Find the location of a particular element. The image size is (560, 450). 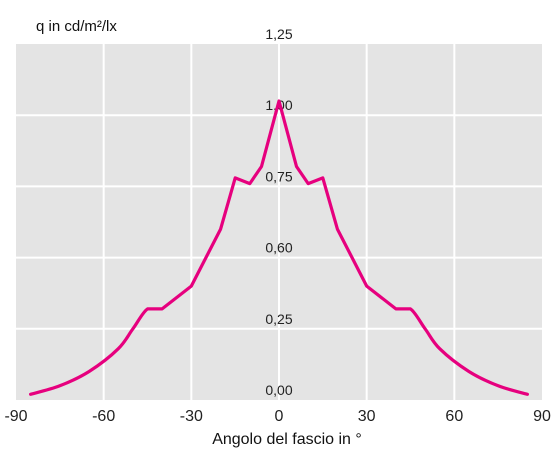

x-tick-label: -30 is located at coordinates (191, 416).